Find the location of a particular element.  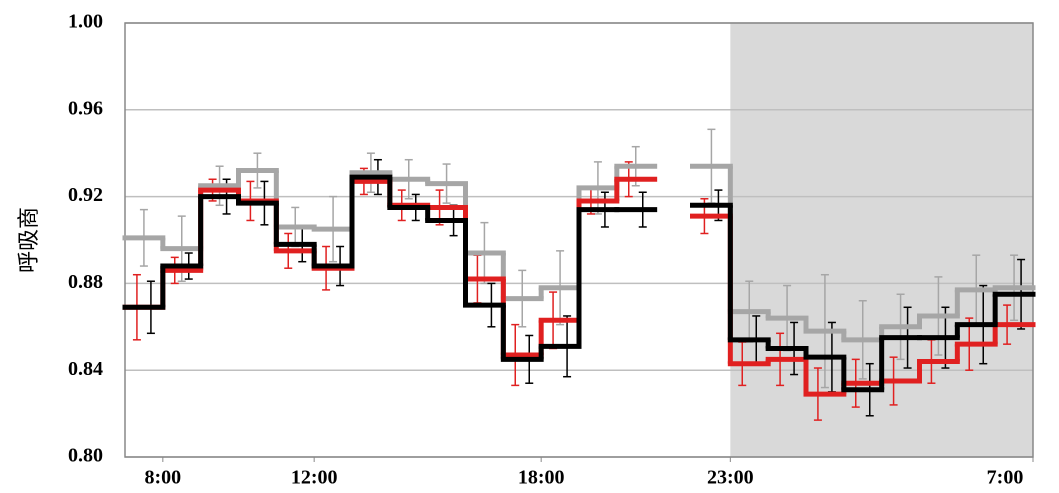

y-tick-label: 0.80 is located at coordinates (85, 456).